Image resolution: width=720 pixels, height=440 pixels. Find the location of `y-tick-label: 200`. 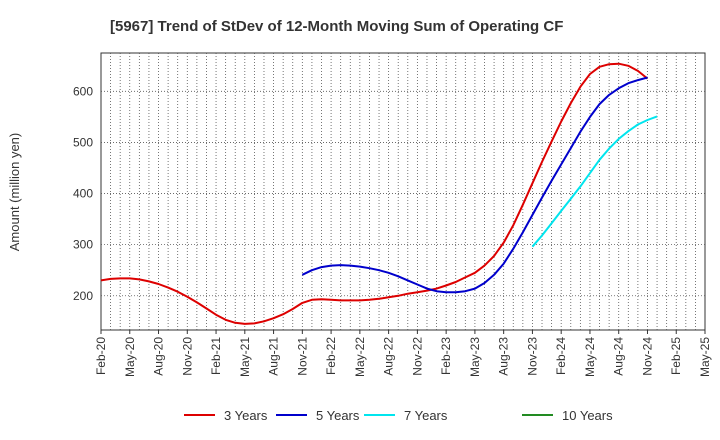

y-tick-label: 200 is located at coordinates (83, 296).